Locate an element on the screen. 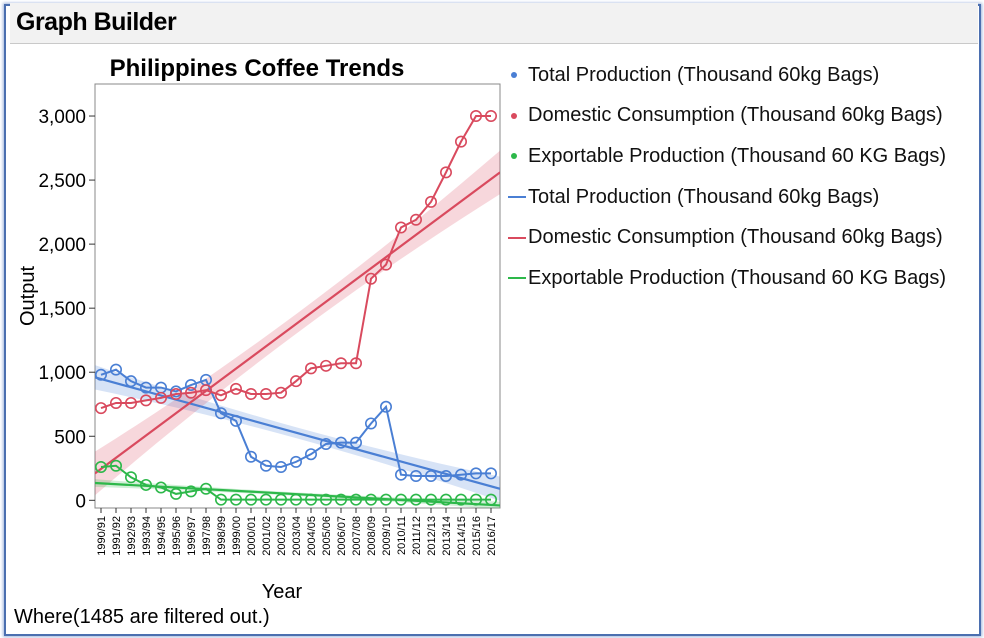 Image resolution: width=984 pixels, height=638 pixels. title-bar: Graph Builder is located at coordinates (494, 23).